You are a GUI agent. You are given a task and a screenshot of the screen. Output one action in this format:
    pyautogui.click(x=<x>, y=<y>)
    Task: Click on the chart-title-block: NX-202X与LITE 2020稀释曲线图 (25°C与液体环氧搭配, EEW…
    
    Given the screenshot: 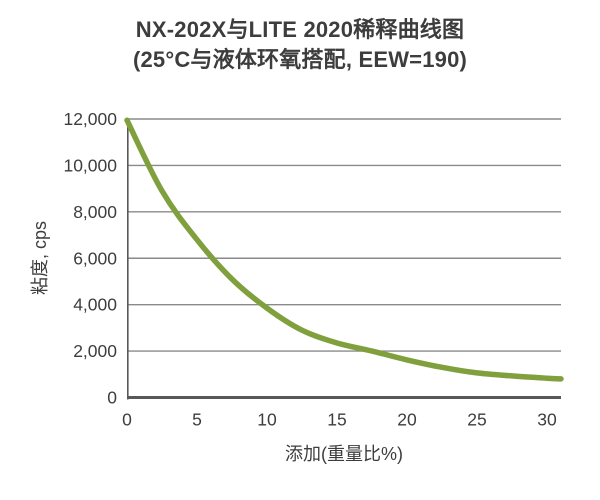 What is the action you would take?
    pyautogui.click(x=300, y=45)
    